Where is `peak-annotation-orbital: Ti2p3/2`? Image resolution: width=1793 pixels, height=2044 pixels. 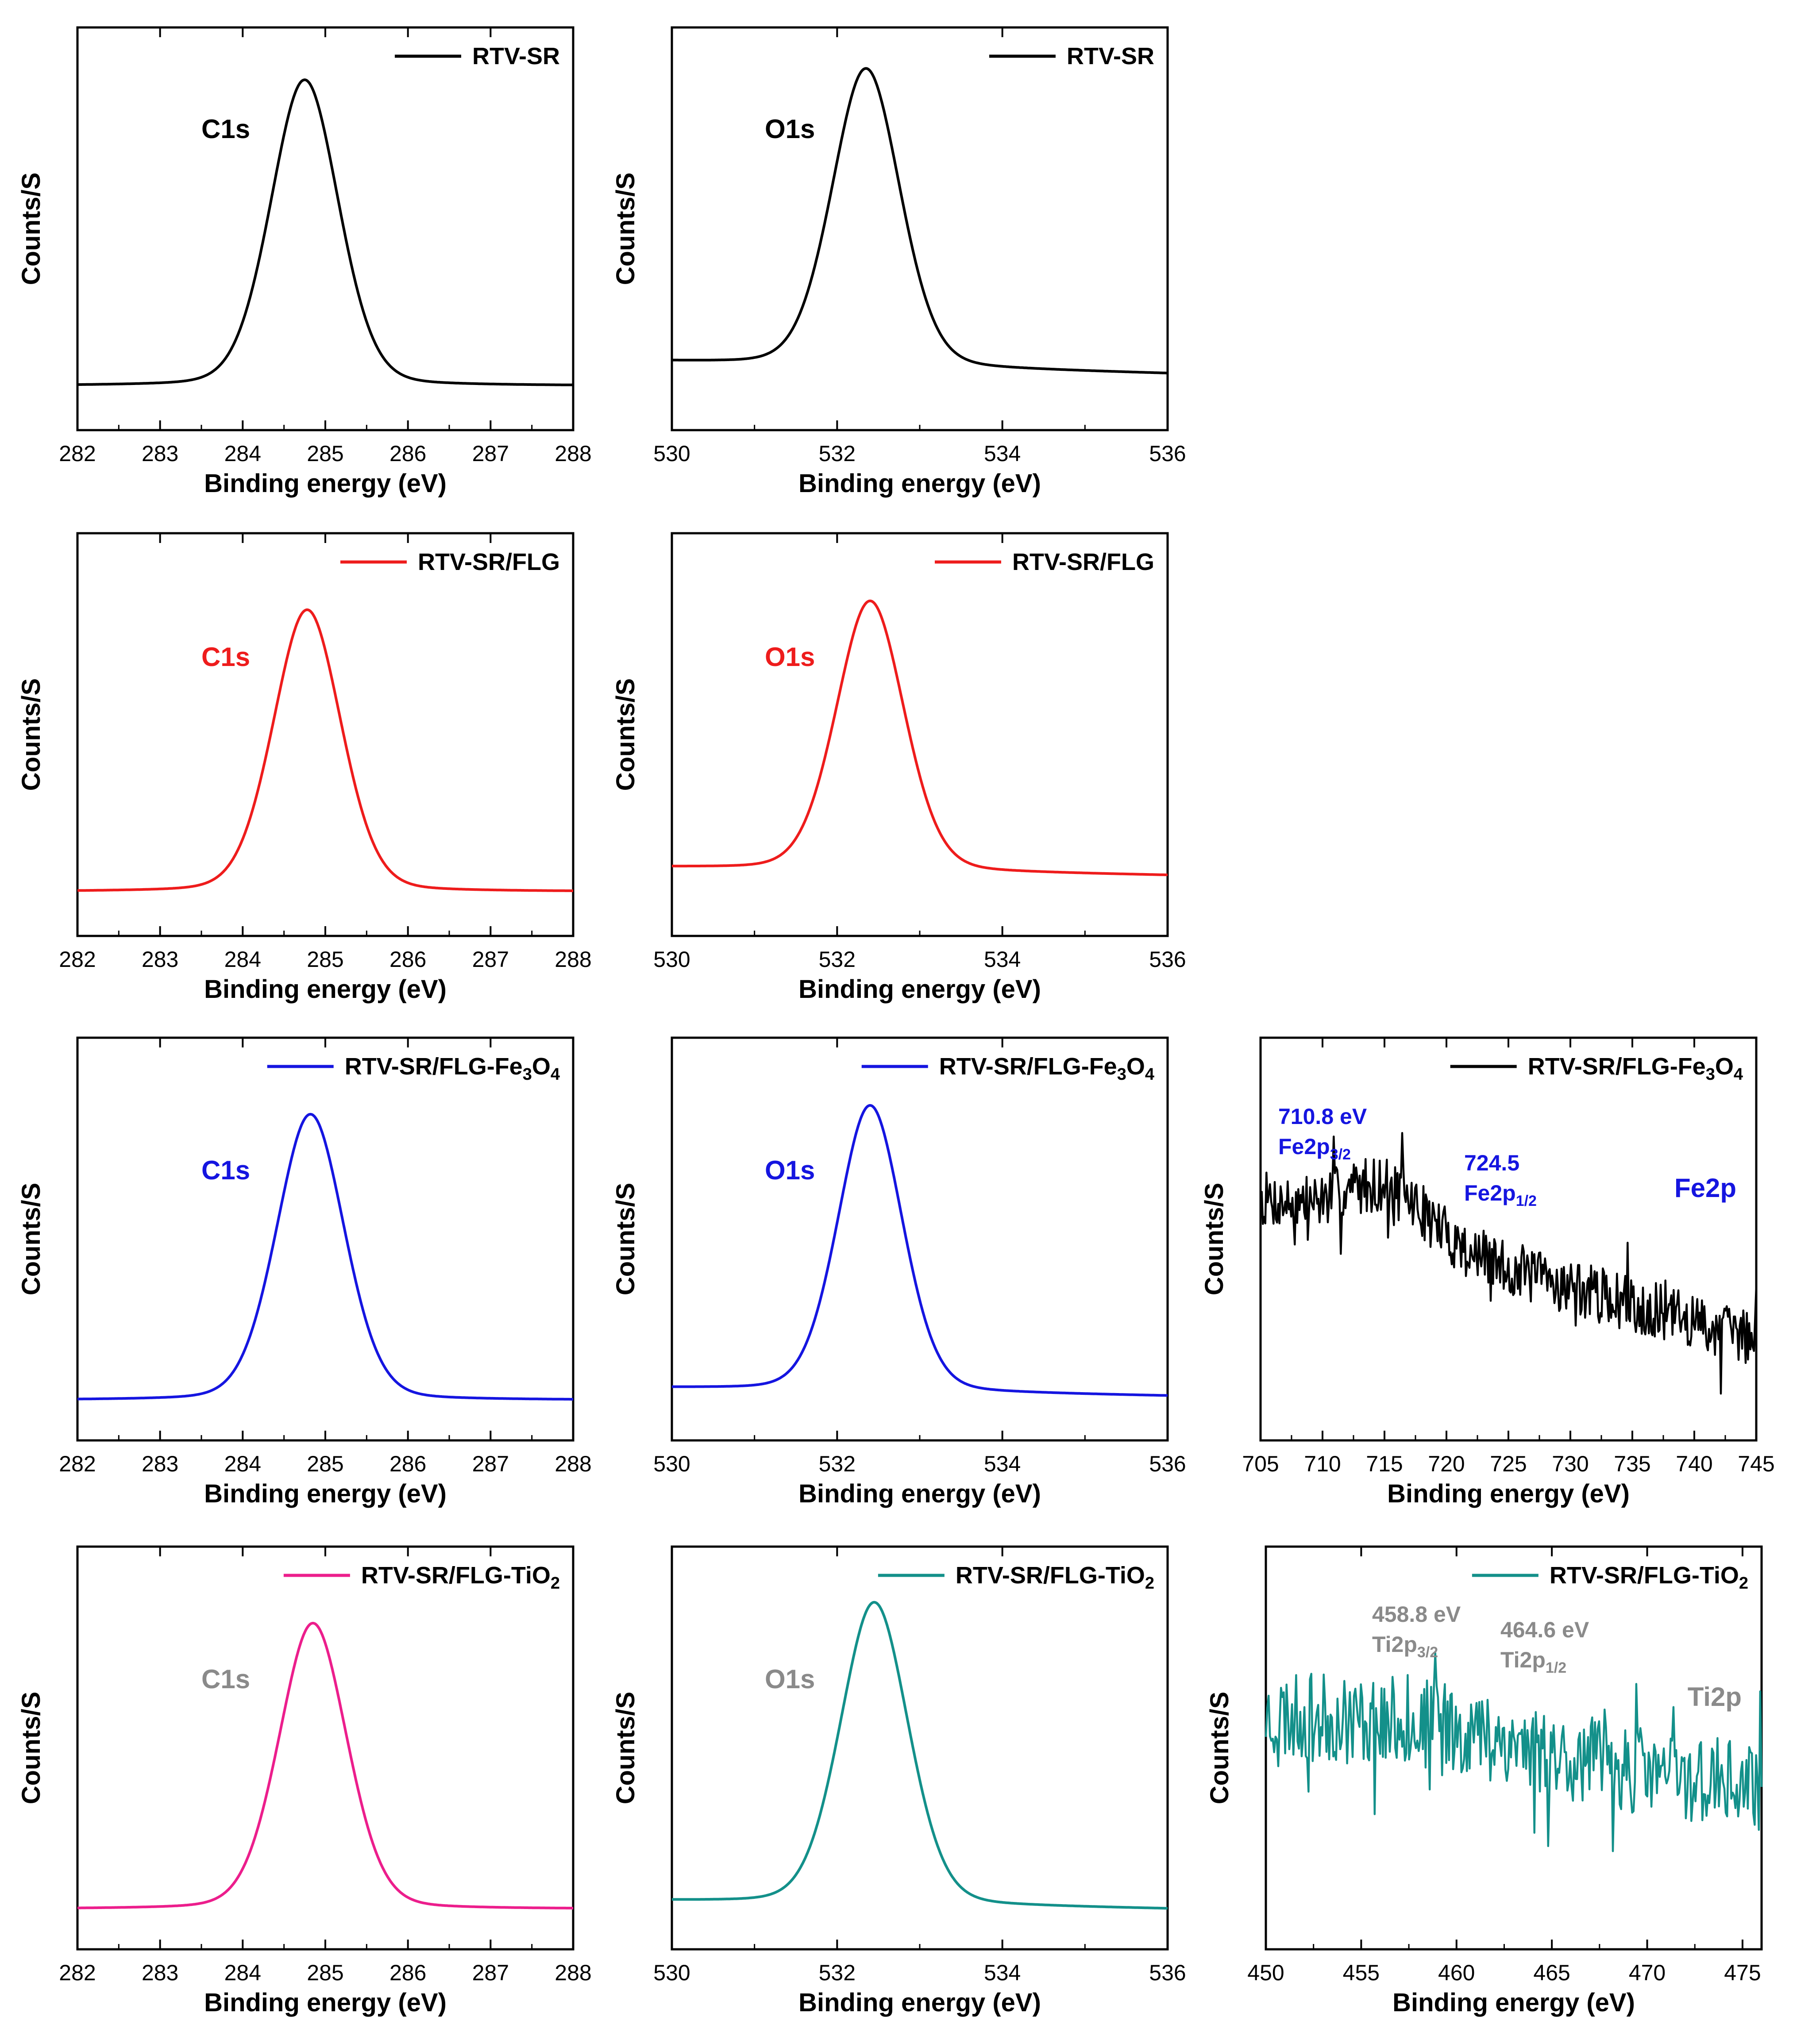 peak-annotation-orbital: Ti2p3/2 is located at coordinates (1405, 1647).